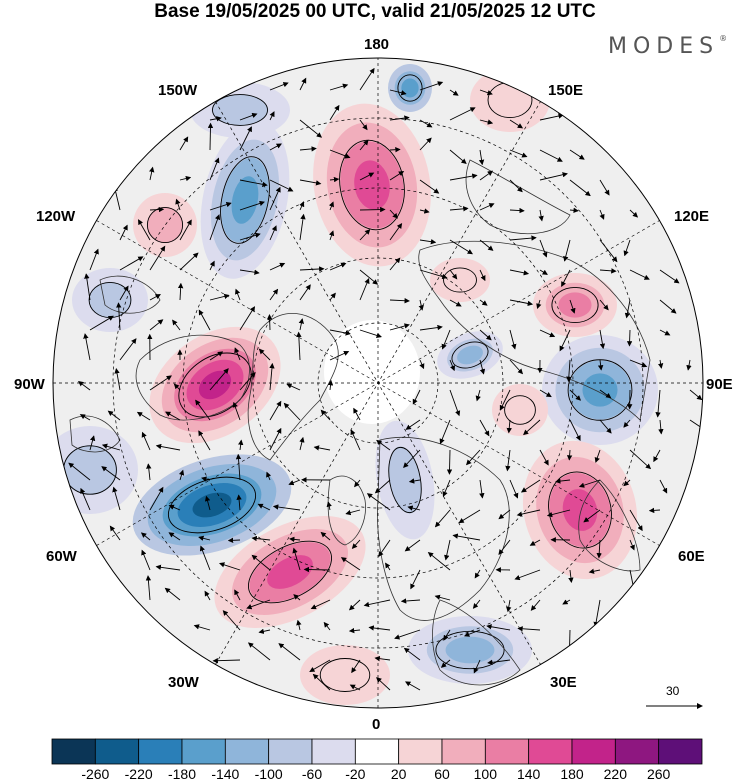 This screenshot has height=783, width=750. I want to click on lon-label-60w: 60W, so click(61, 556).